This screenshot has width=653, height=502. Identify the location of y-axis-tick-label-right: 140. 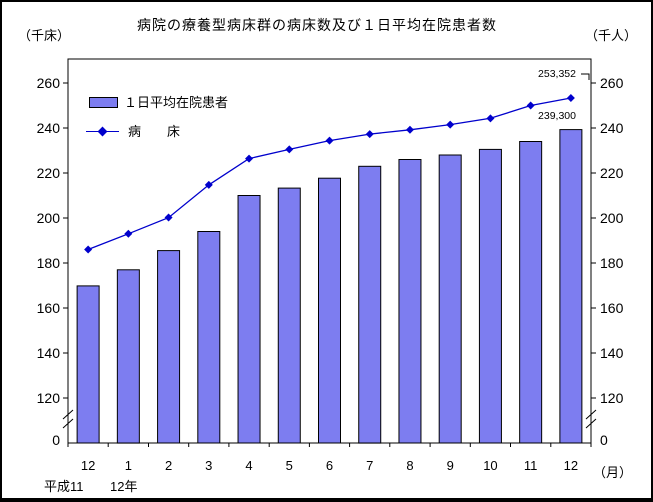
(612, 353).